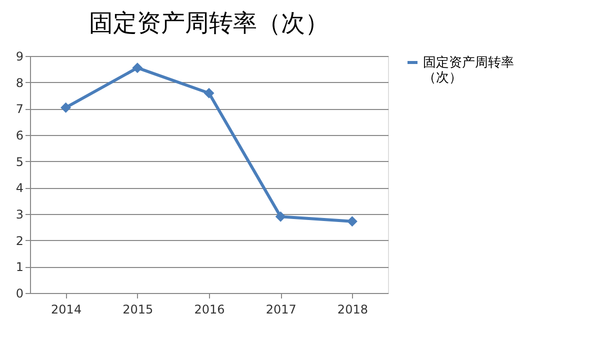  I want to click on x-tick-label: 2016, so click(209, 309).